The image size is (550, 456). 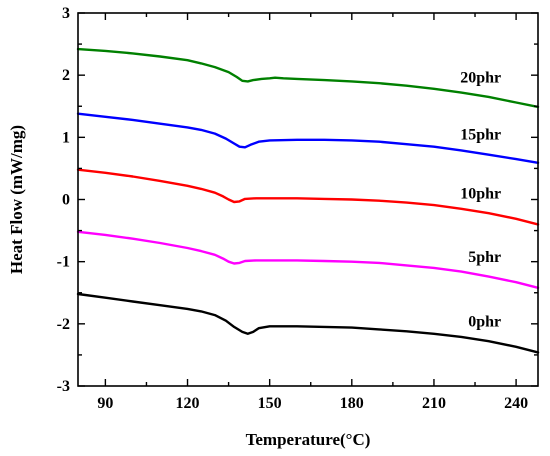 I want to click on series-line-10phr, so click(x=308, y=197).